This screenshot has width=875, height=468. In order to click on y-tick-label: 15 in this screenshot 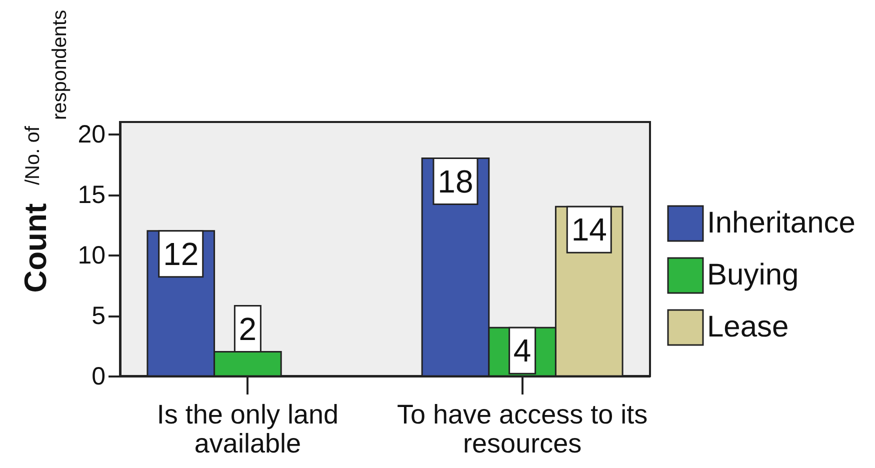, I will do `click(92, 195)`.